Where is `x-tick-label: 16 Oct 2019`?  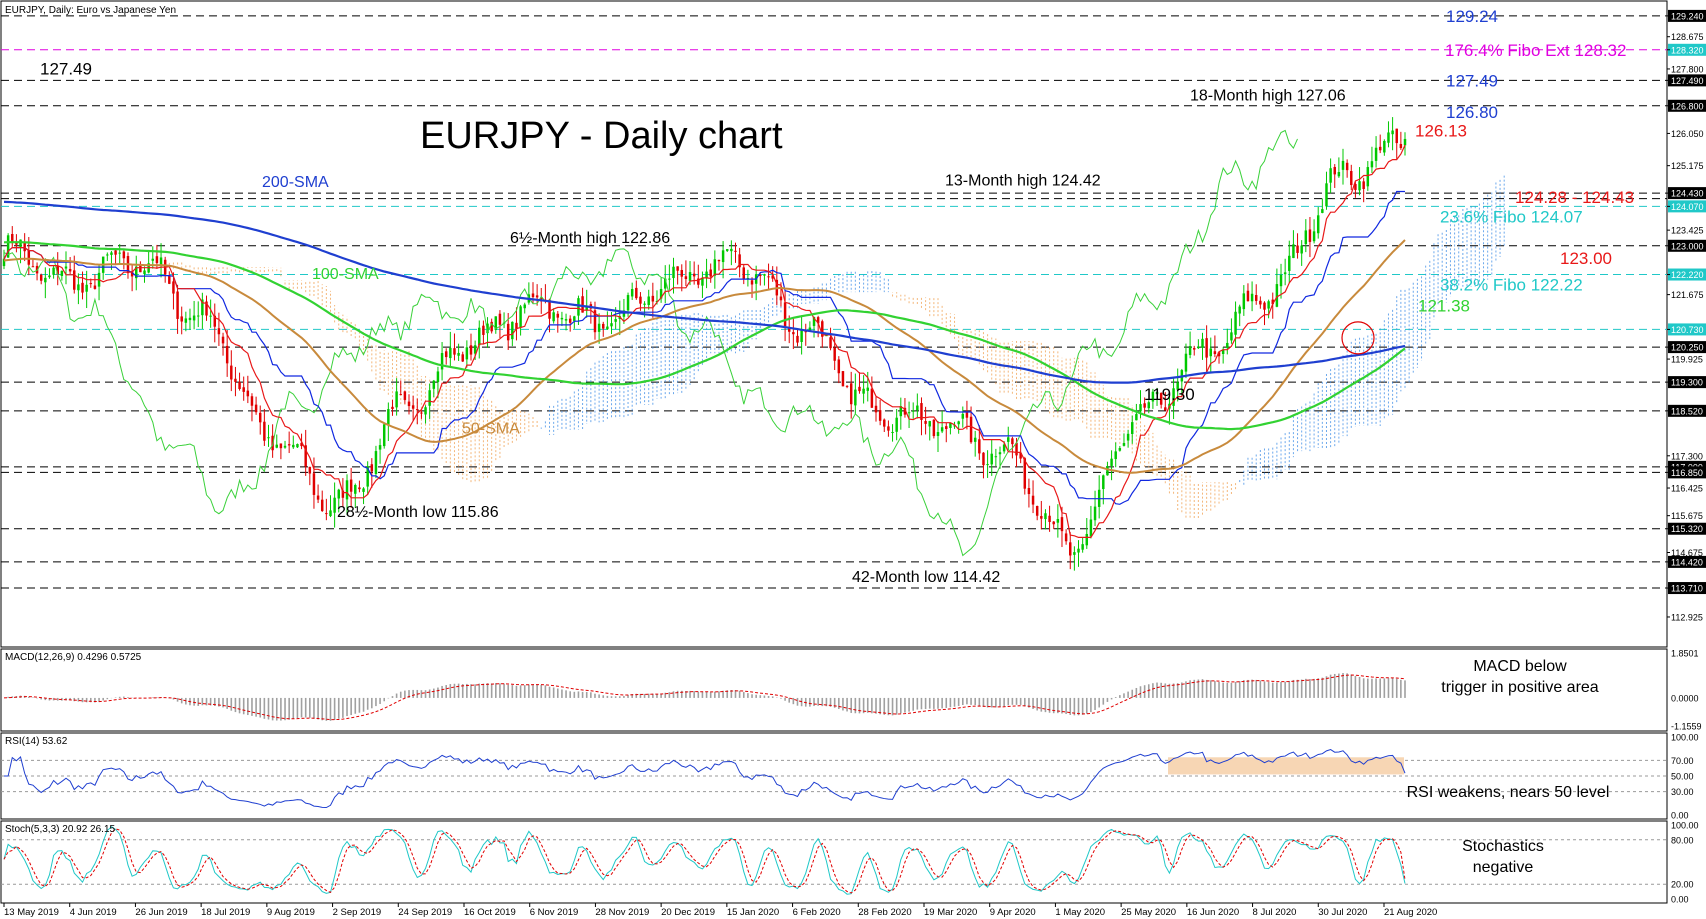
x-tick-label: 16 Oct 2019 is located at coordinates (490, 912).